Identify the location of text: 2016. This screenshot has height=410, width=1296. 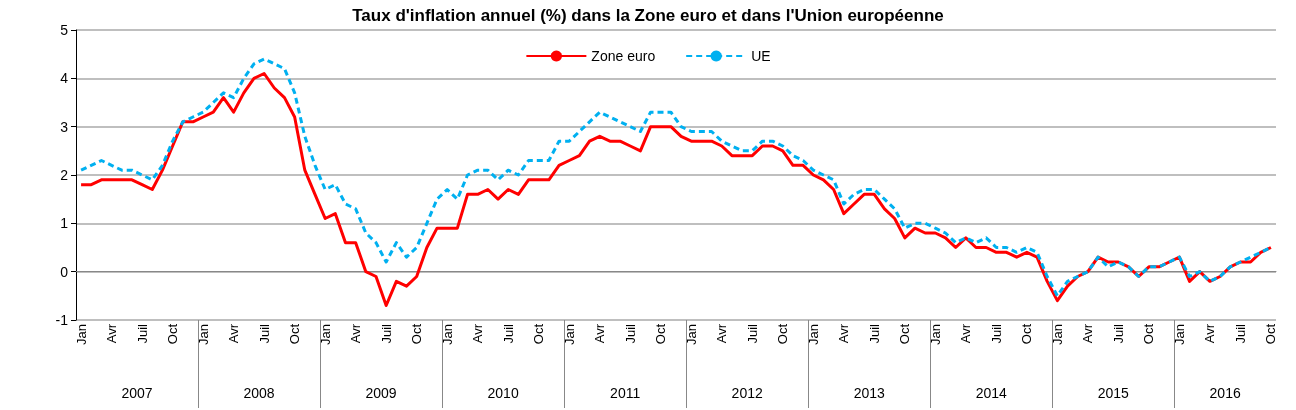
(1225, 393).